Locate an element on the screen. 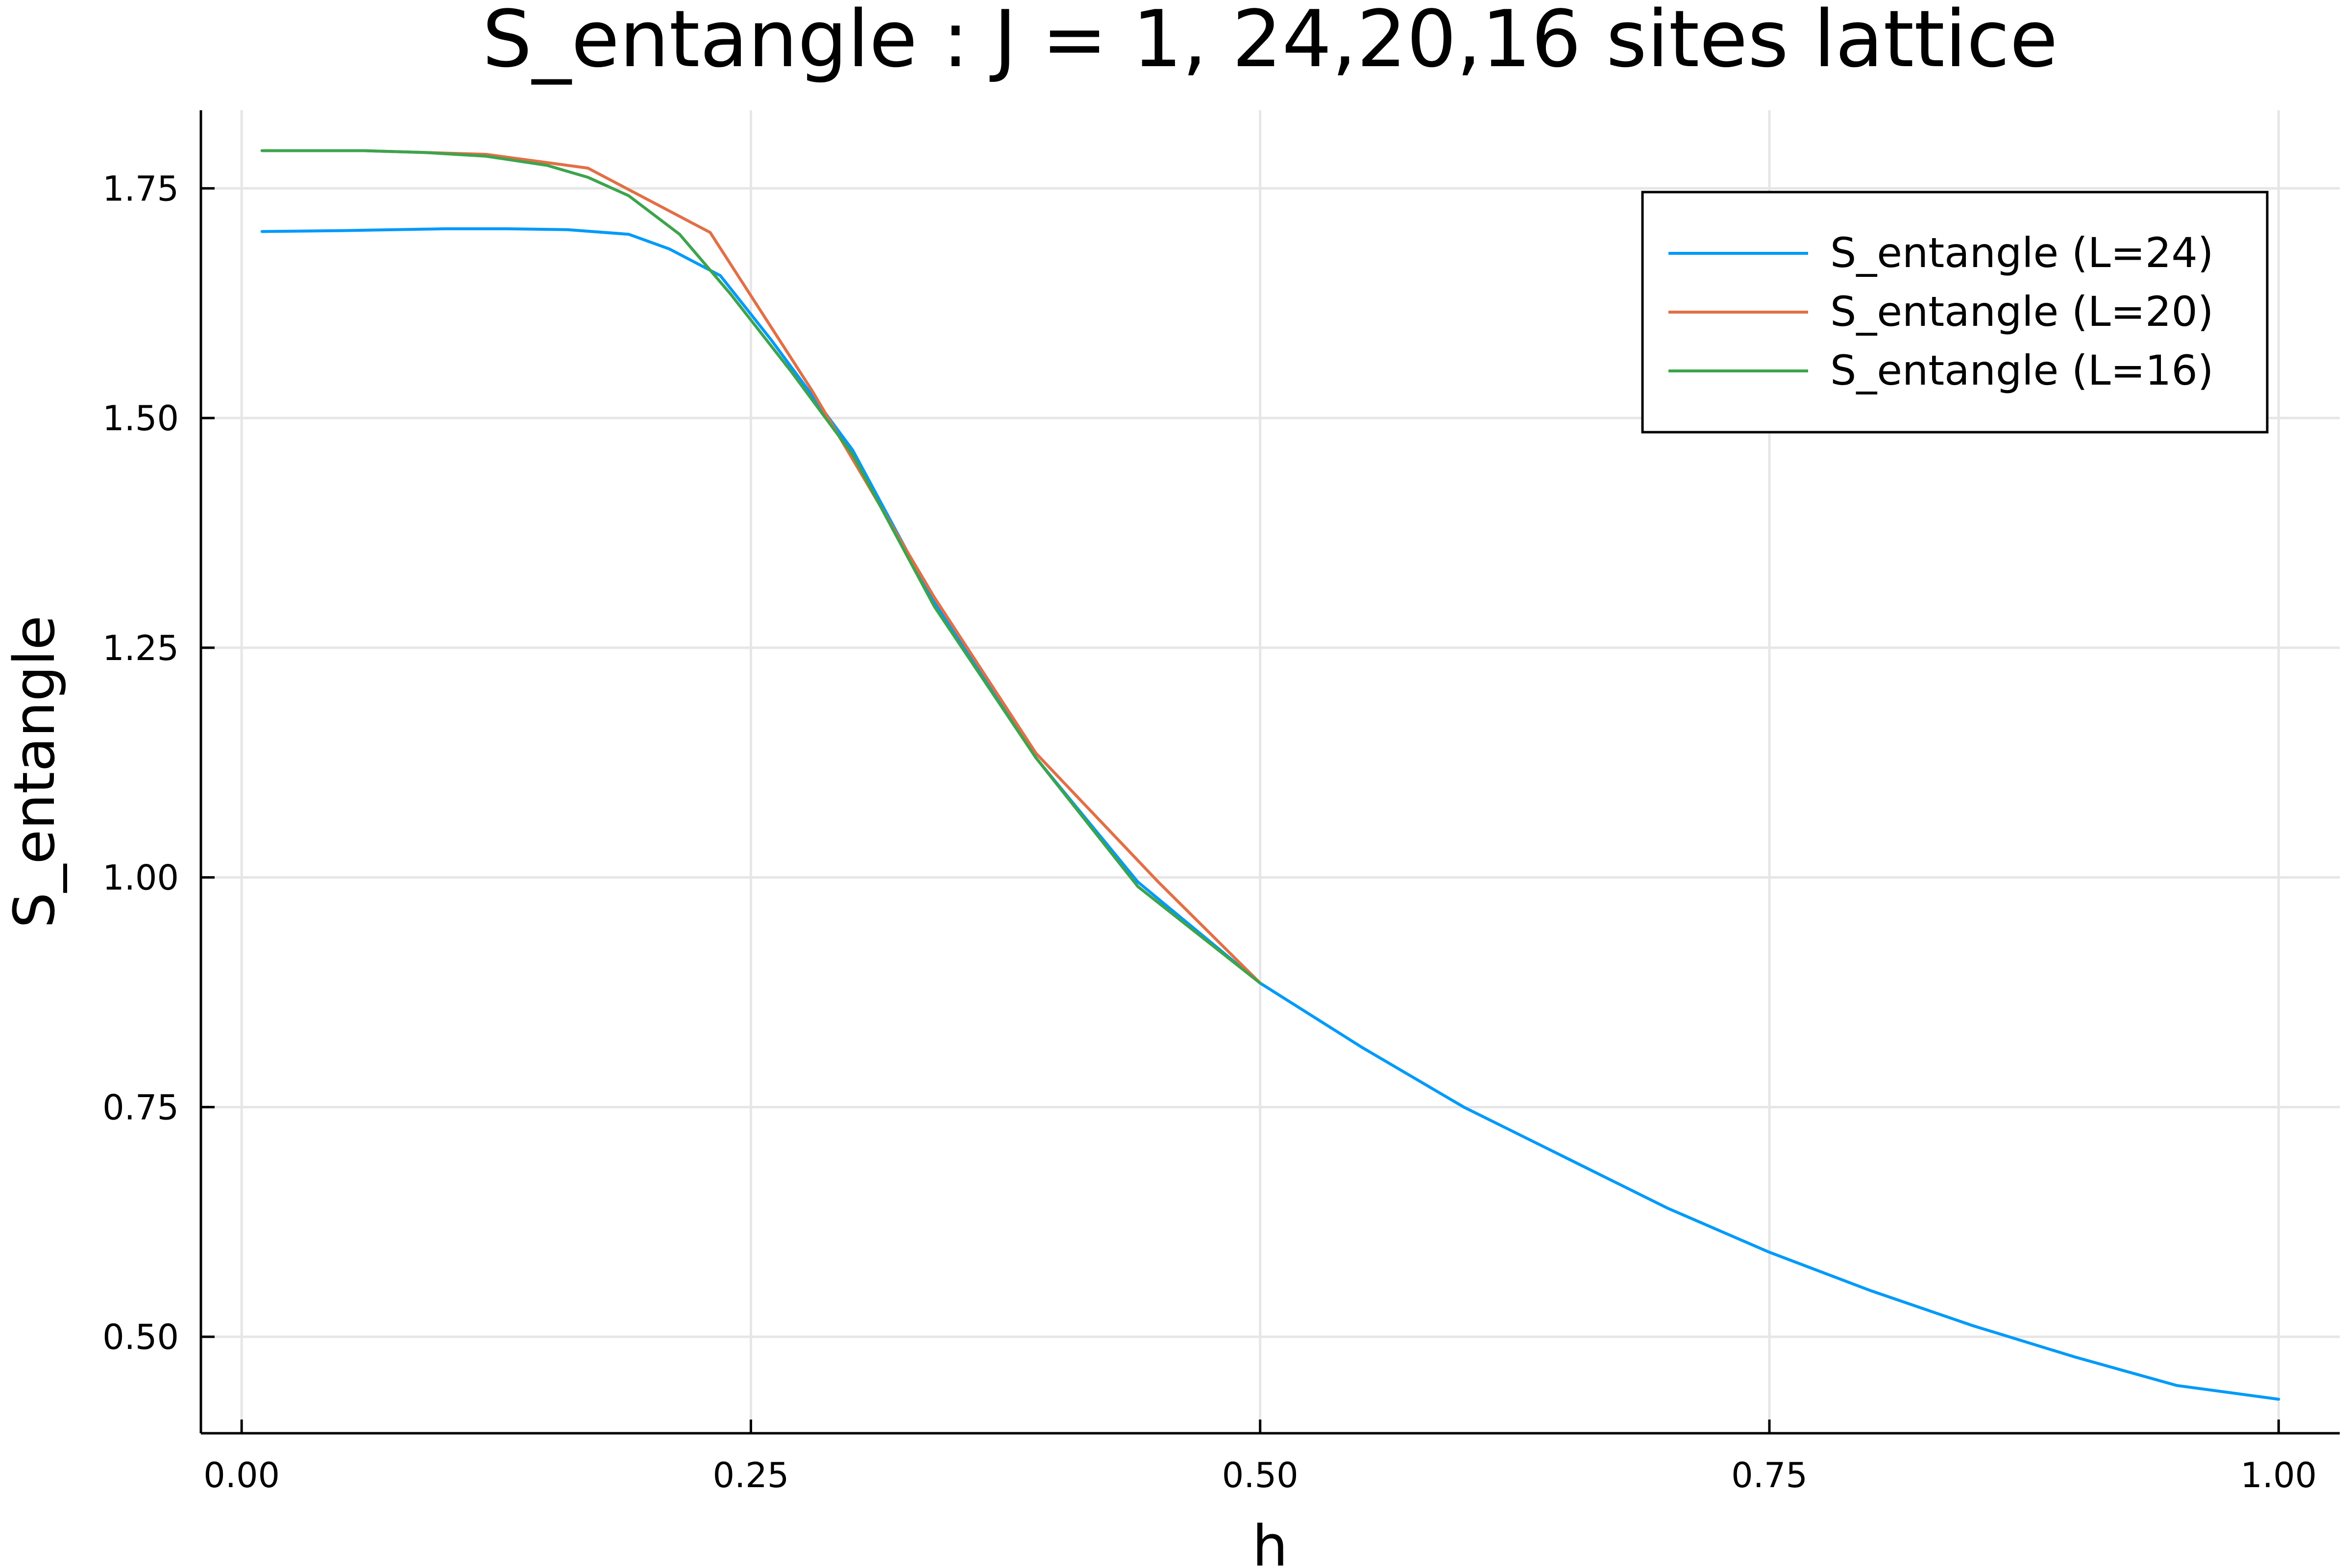  y-tick-label: 0.75 is located at coordinates (140, 1107).